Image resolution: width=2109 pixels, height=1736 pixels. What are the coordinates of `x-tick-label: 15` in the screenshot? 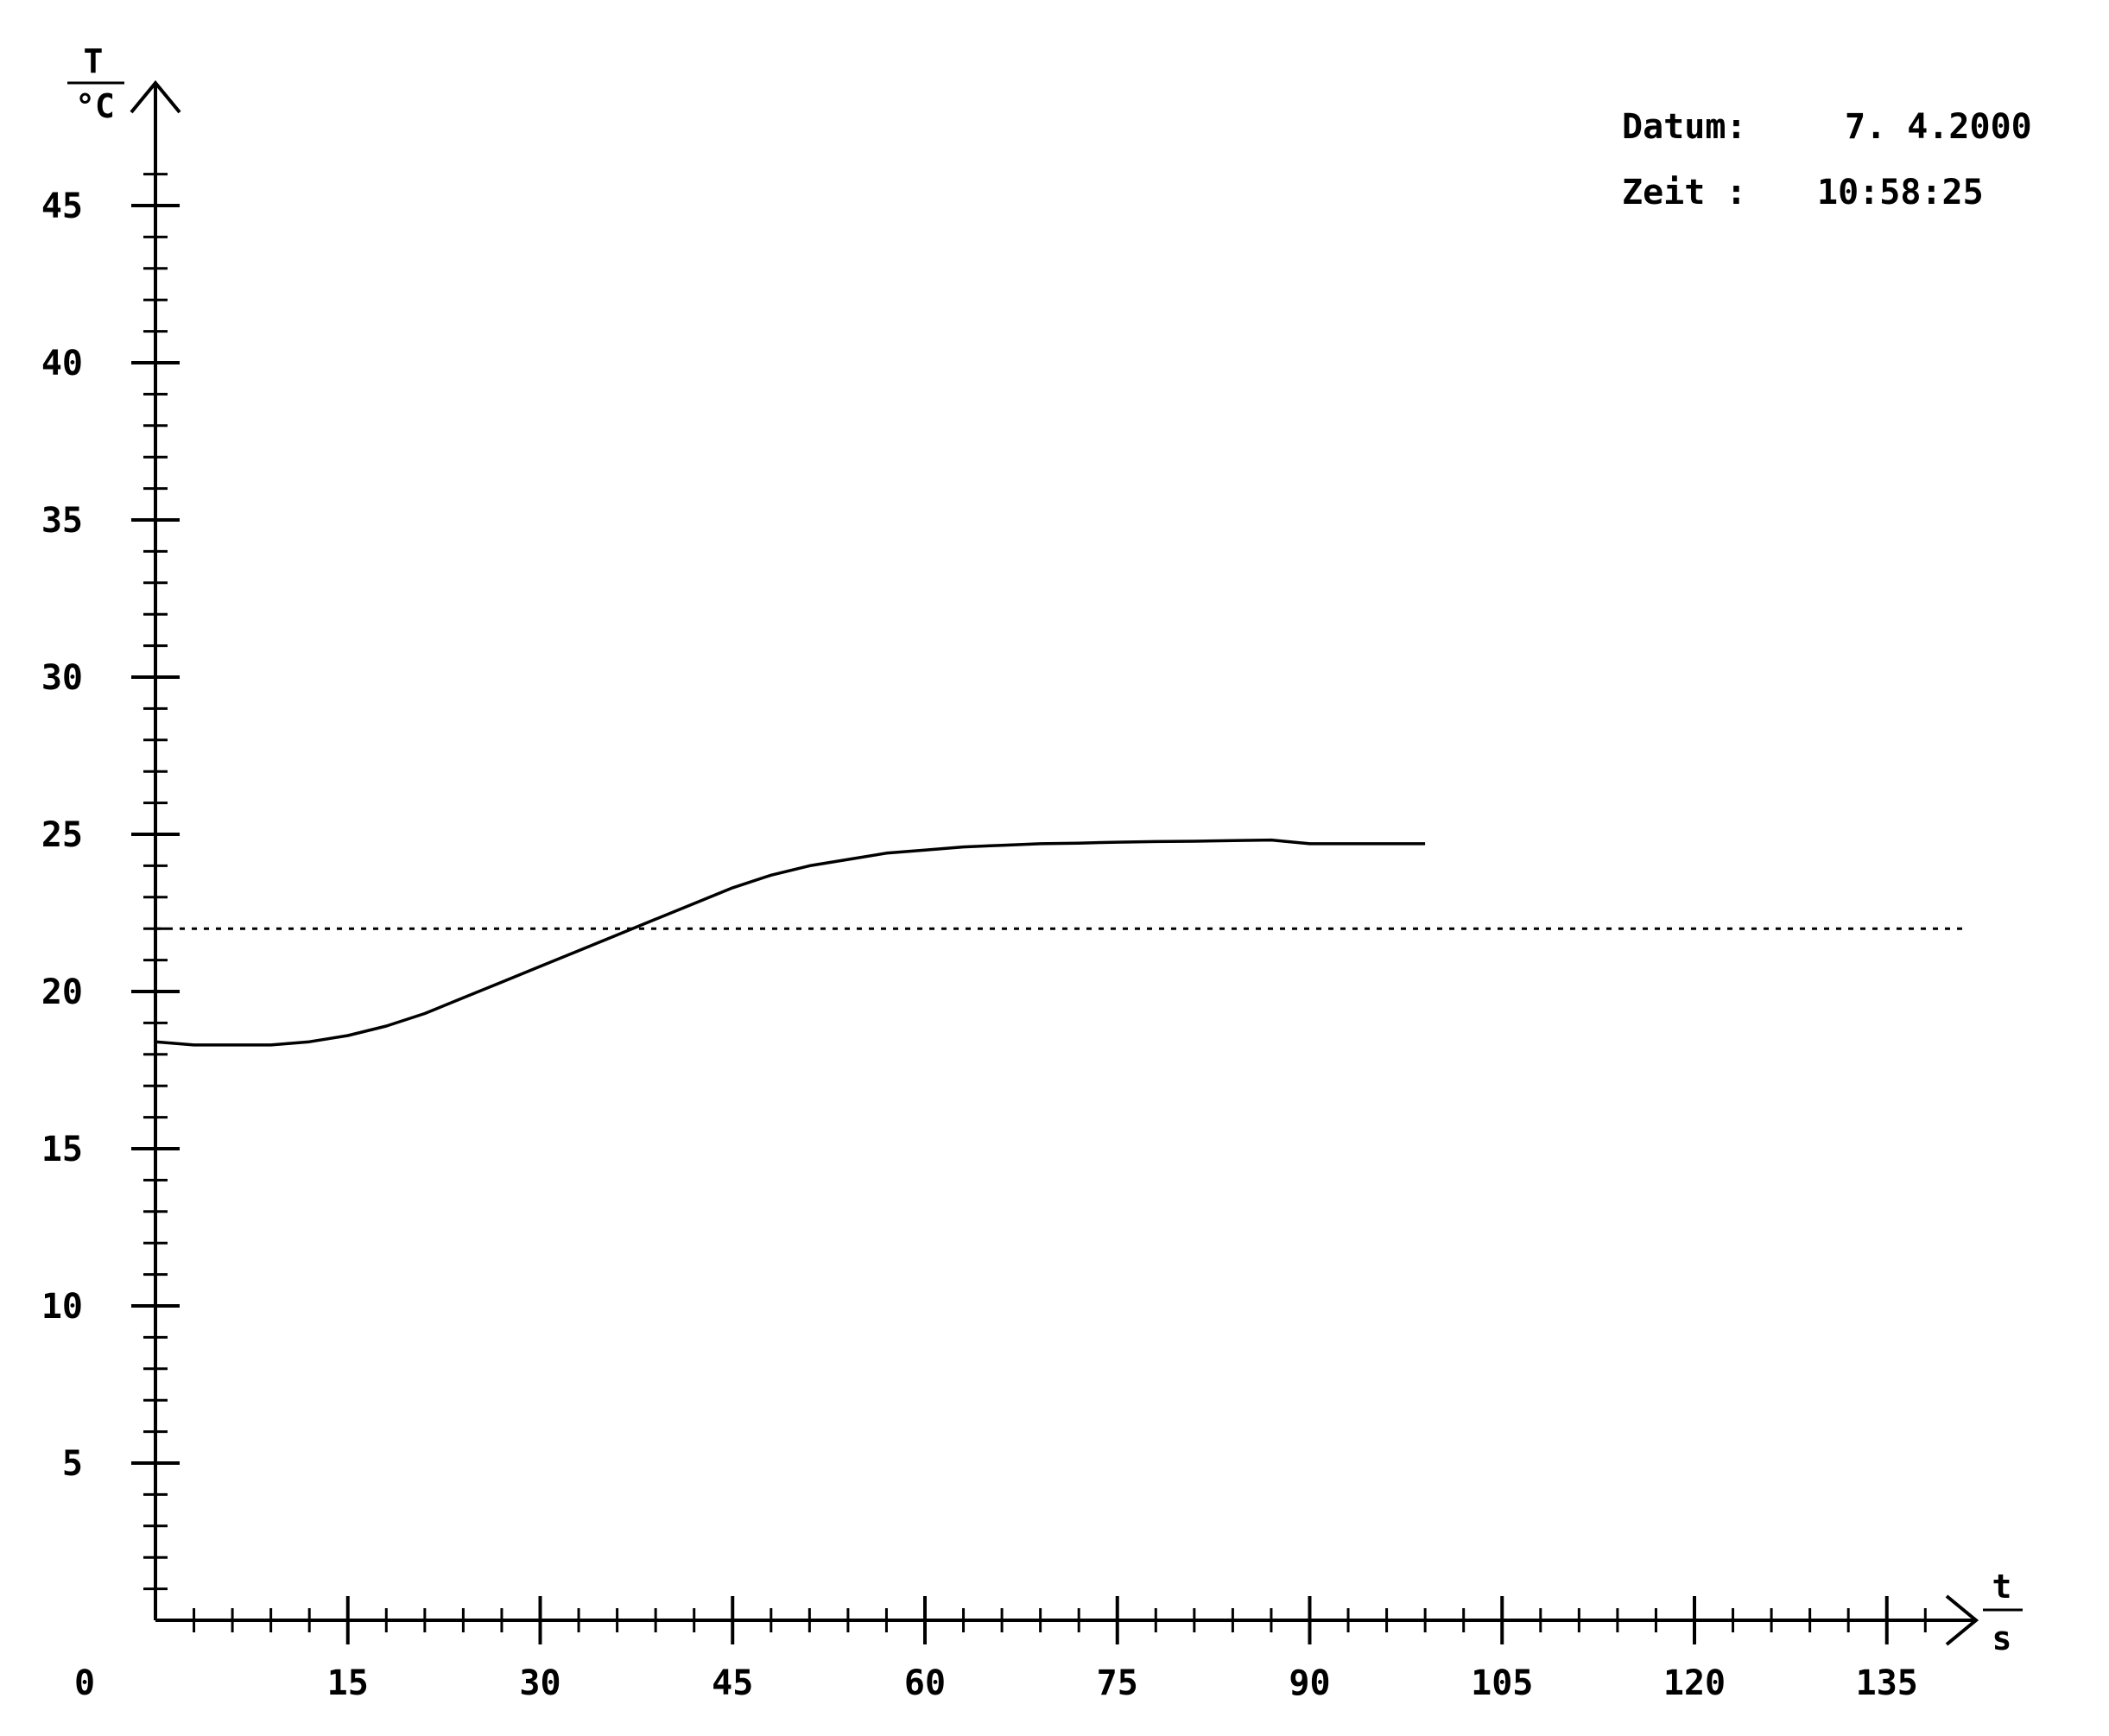 It's located at (348, 1683).